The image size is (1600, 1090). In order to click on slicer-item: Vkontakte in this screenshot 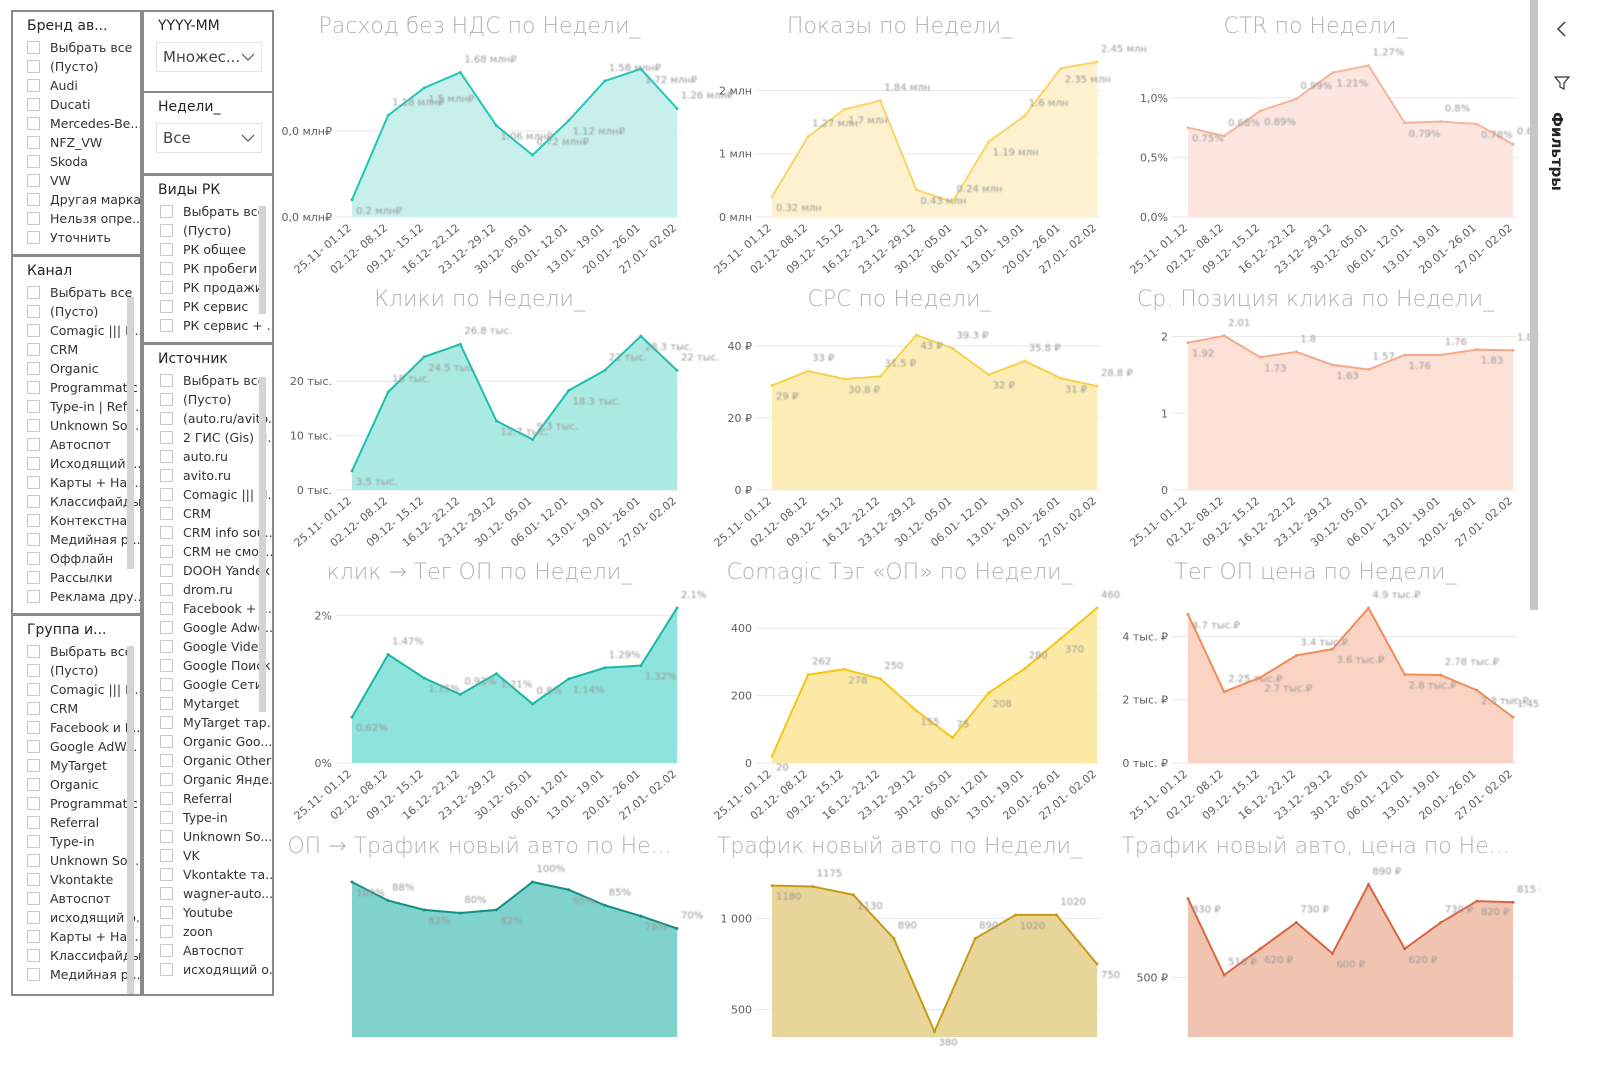, I will do `click(83, 879)`.